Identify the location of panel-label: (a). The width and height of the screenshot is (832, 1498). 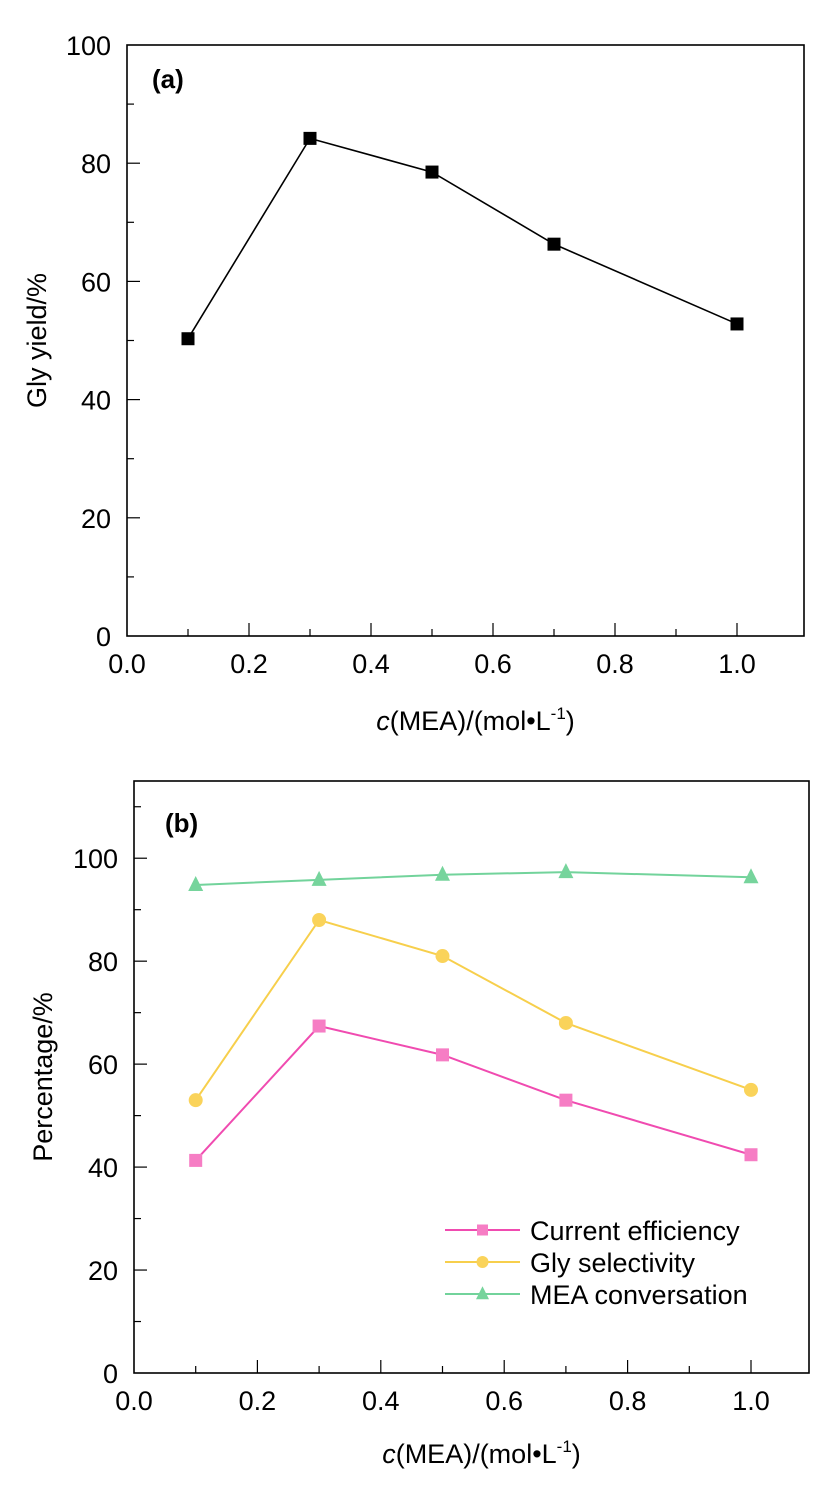
(168, 79).